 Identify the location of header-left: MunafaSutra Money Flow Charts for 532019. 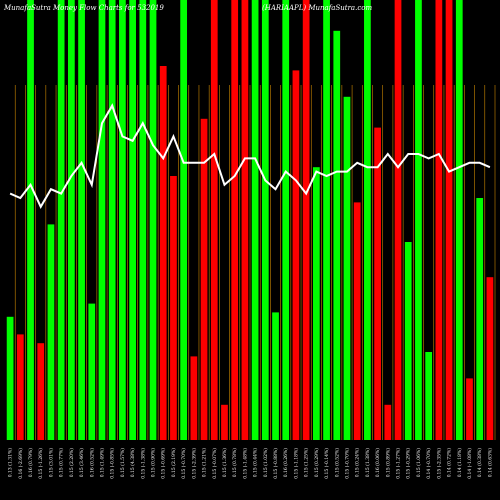
(83, 8).